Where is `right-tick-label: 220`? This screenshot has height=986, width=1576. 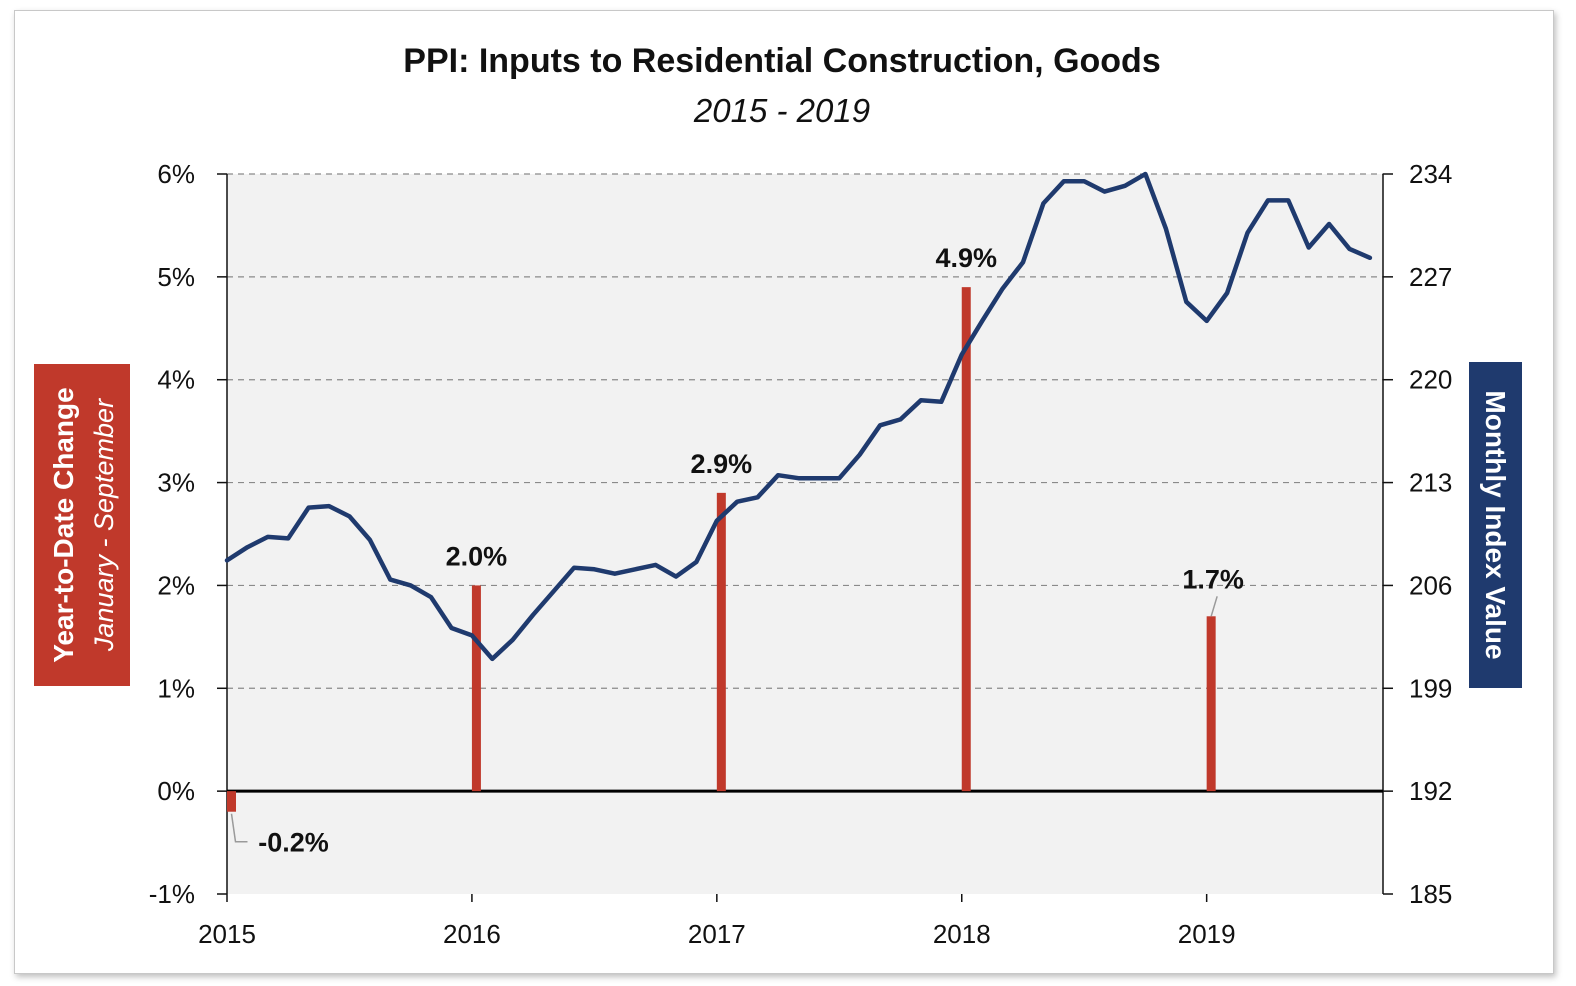
right-tick-label: 220 is located at coordinates (1430, 380).